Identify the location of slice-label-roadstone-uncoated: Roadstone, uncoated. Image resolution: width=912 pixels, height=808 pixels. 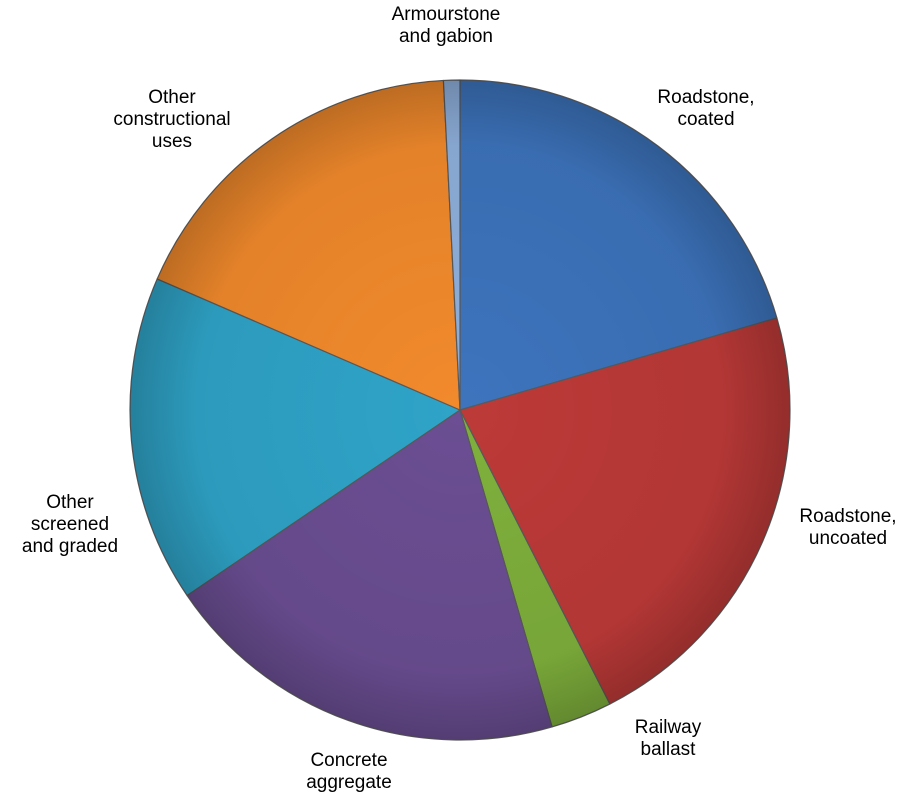
(847, 527).